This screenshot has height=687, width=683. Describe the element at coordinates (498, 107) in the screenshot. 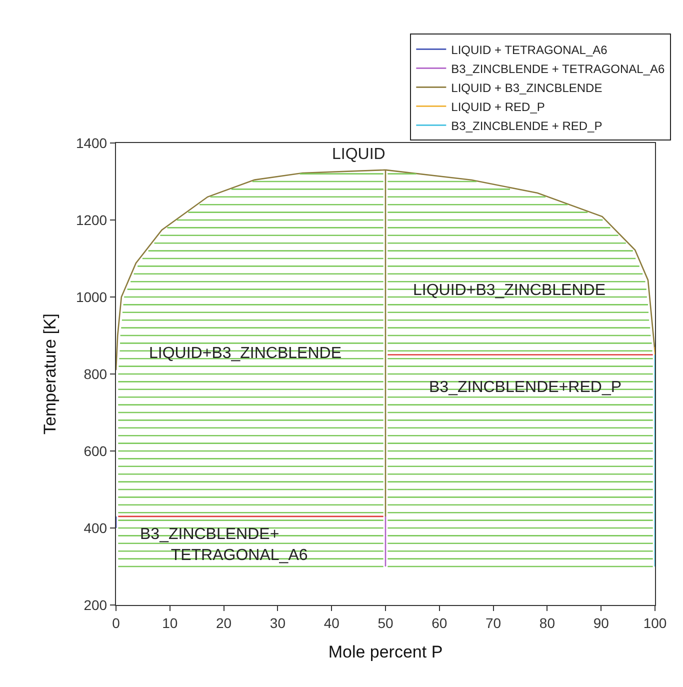

I see `legend-label: LIQUID + RED_P` at that location.